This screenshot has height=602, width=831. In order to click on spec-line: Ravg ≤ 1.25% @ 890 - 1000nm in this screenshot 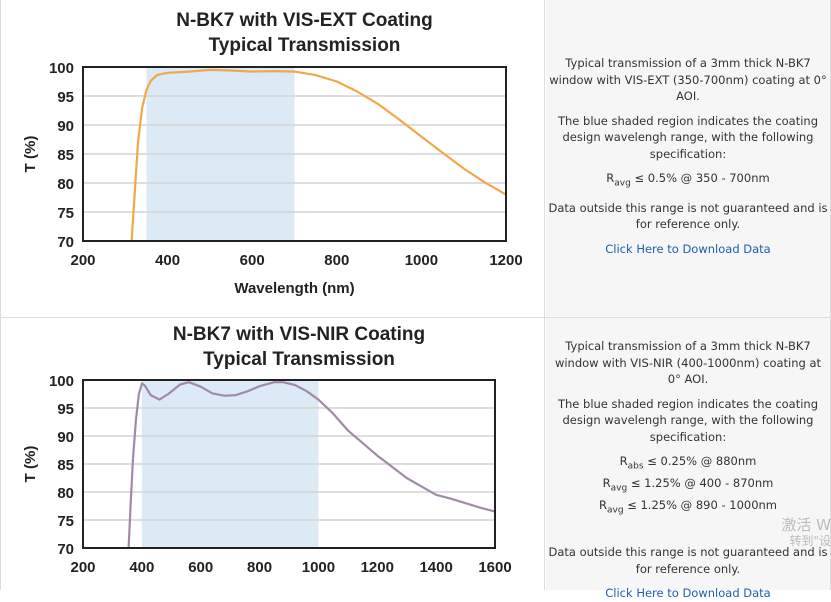, I will do `click(688, 506)`.